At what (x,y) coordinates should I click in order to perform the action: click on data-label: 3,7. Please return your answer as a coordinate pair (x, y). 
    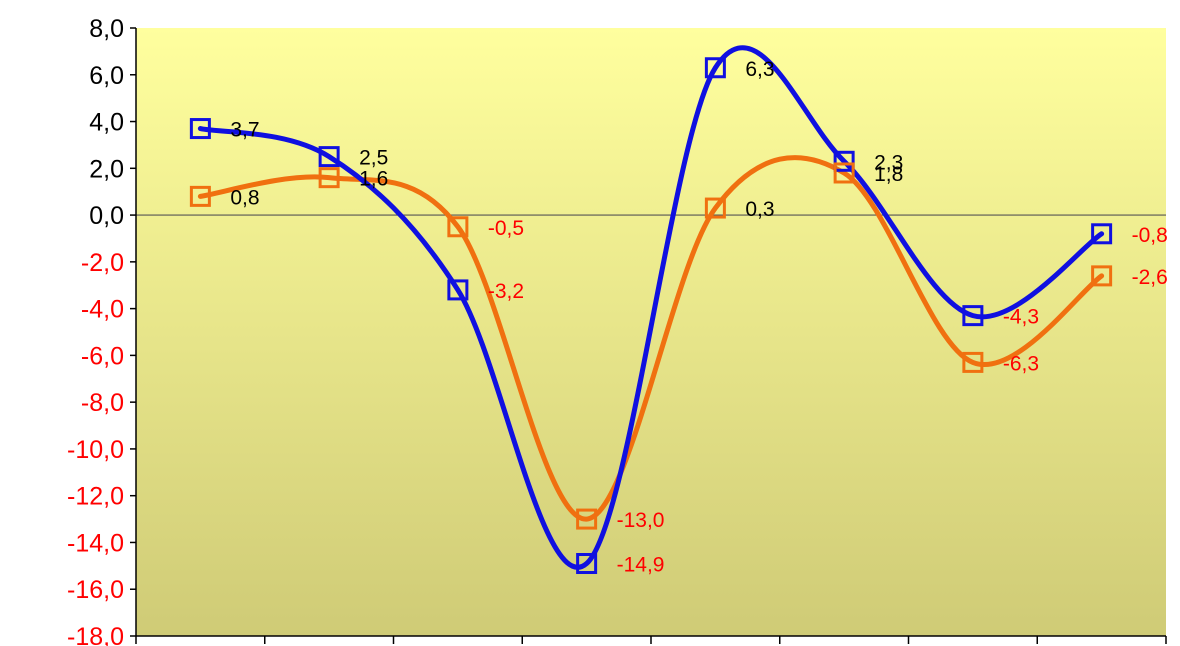
    Looking at the image, I should click on (244, 130).